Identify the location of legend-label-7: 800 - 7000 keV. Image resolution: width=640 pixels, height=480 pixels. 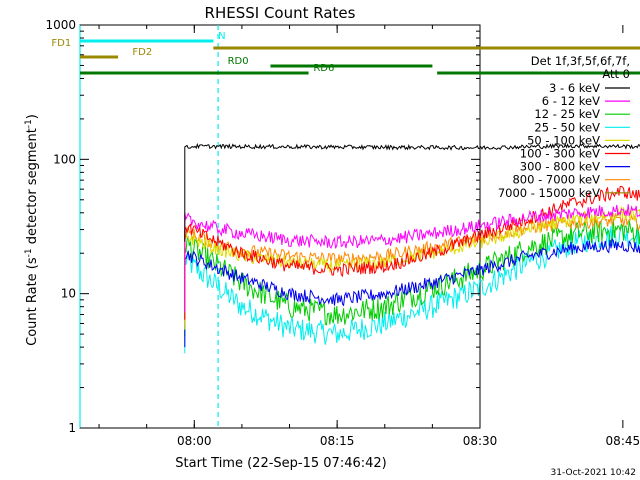
(556, 180).